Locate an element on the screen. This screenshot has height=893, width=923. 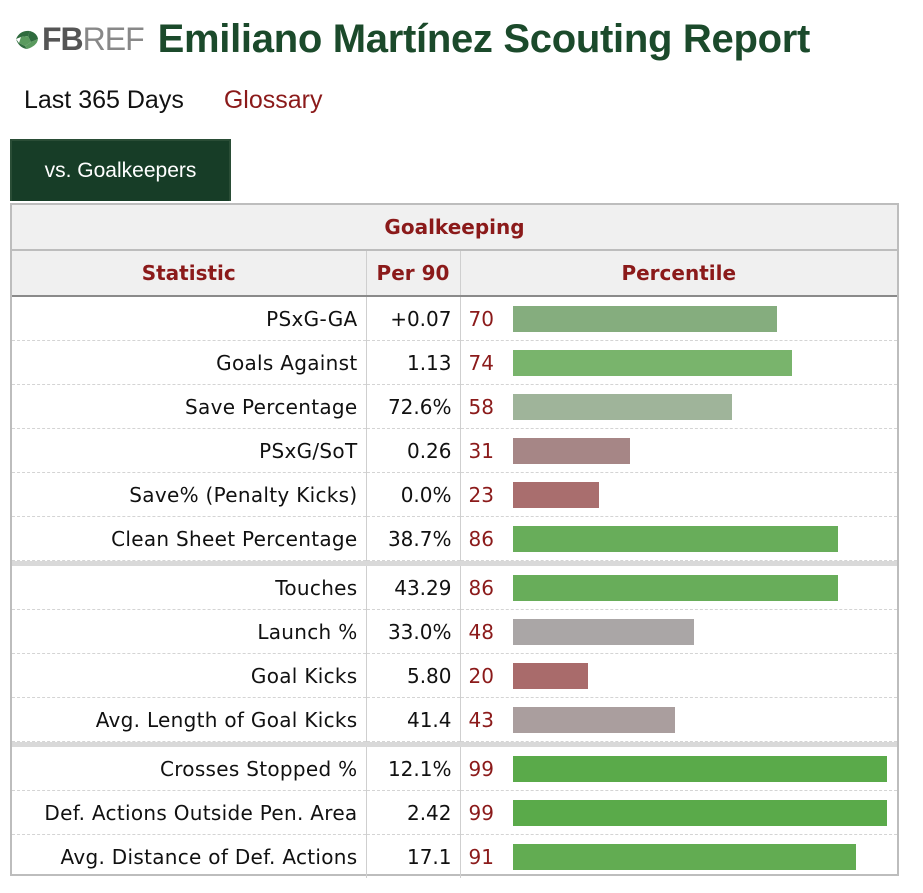
stat-name: PSxG-GA is located at coordinates (189, 318).